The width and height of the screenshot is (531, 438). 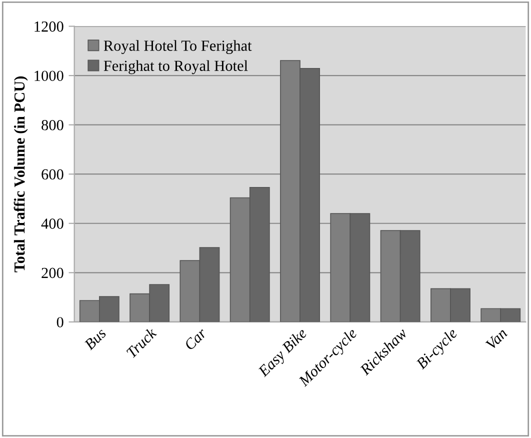 What do you see at coordinates (176, 67) in the screenshot?
I see `legend-label: Ferighat to Royal Hotel` at bounding box center [176, 67].